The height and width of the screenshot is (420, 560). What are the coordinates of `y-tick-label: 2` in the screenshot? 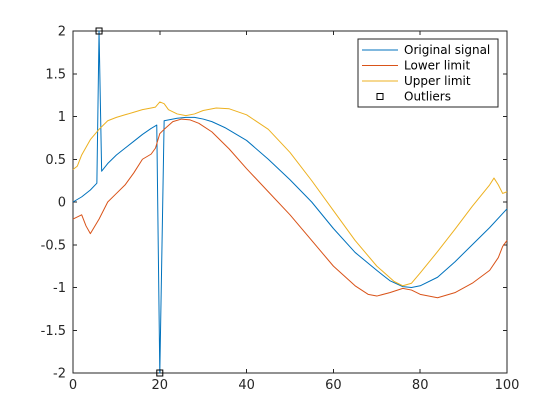 It's located at (62, 32).